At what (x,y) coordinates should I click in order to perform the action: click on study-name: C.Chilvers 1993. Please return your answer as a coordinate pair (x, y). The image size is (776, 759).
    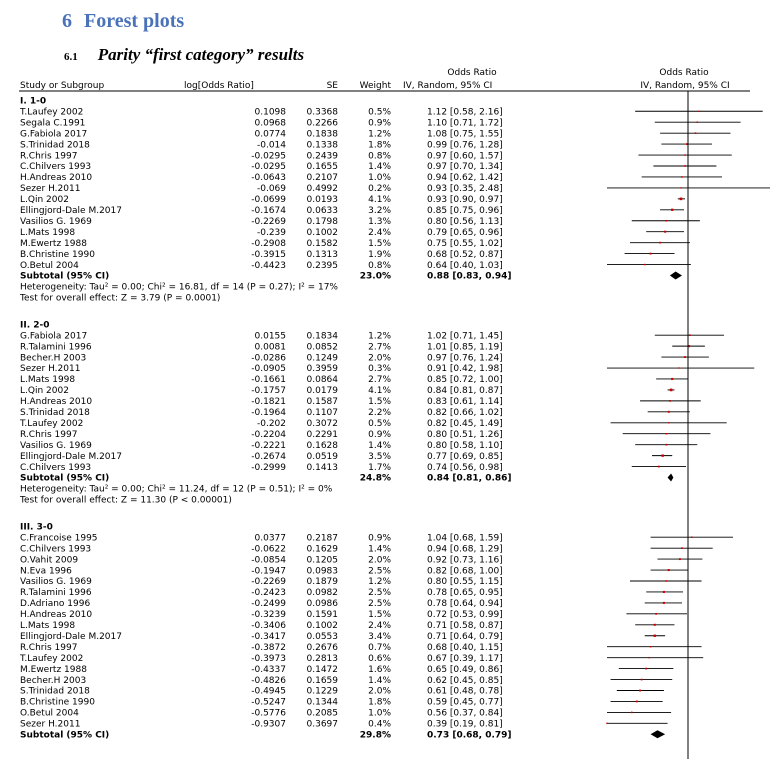
    Looking at the image, I should click on (55, 549).